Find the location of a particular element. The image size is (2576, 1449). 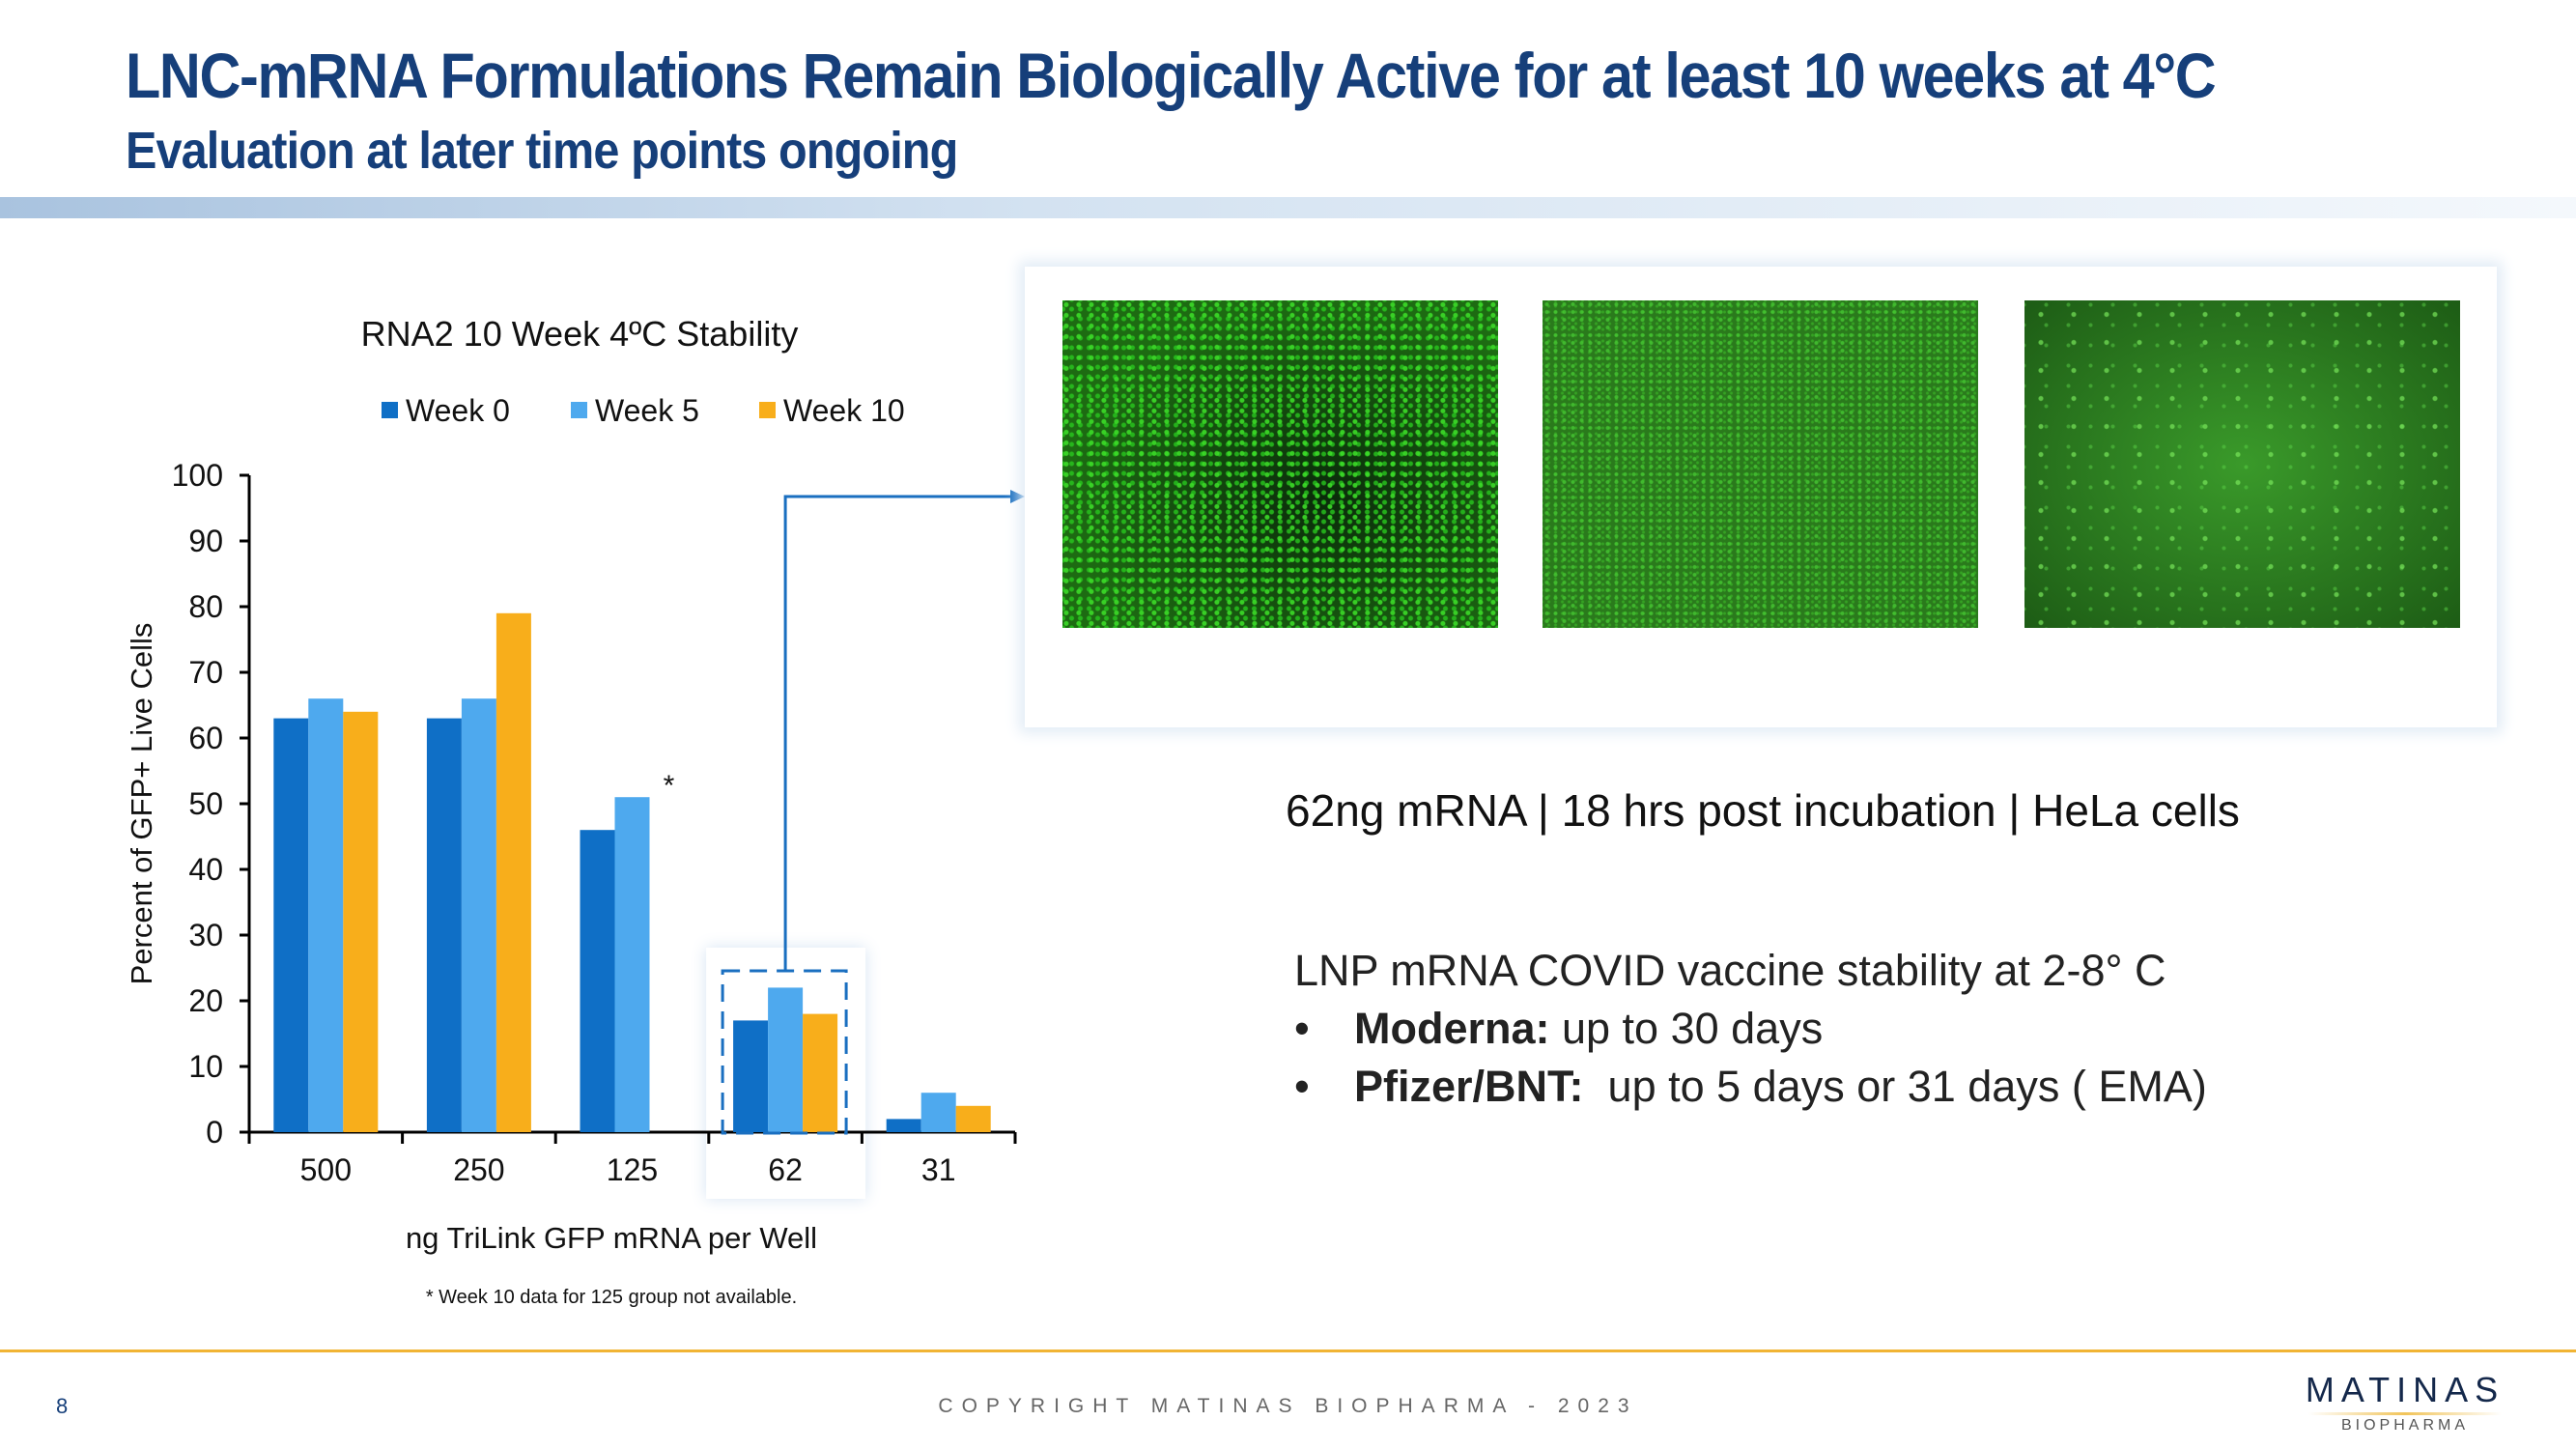

image-label: WEEK 5 is located at coordinates (1760, 662).